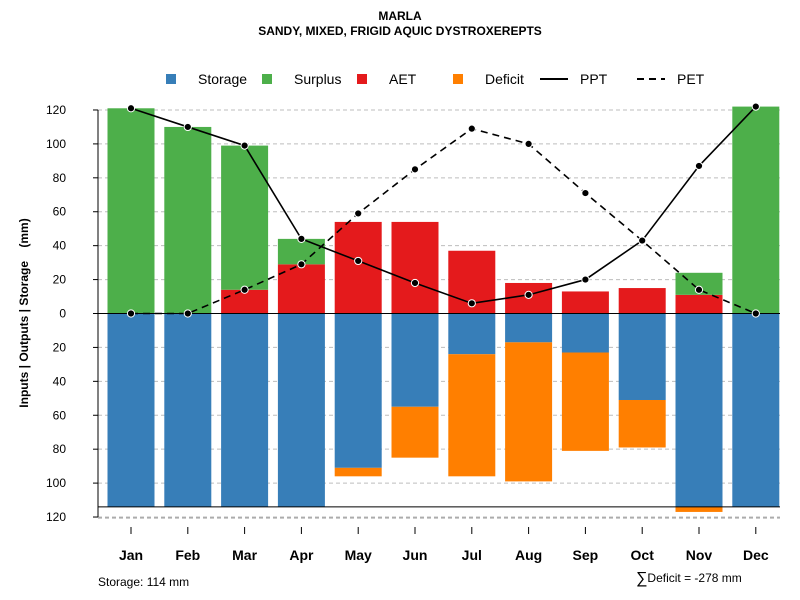 The image size is (800, 600). Describe the element at coordinates (144, 582) in the screenshot. I see `storage-annotation: Storage: 114 mm` at that location.